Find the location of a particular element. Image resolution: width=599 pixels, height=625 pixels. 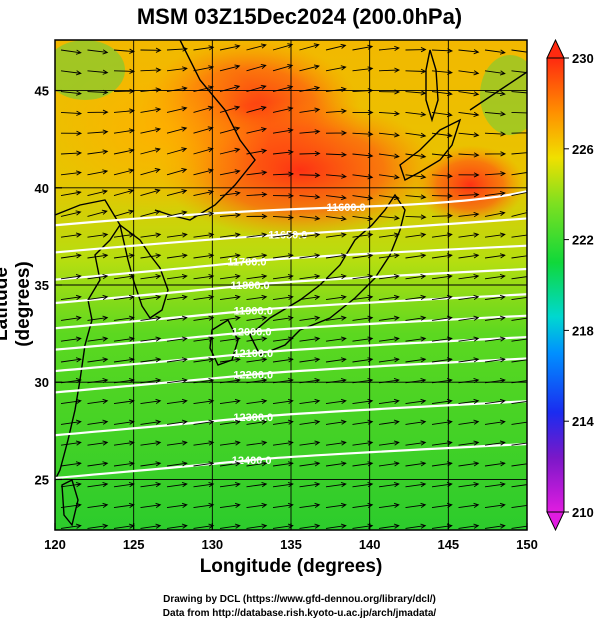

y-axis-ticks: 25 30 35 40 45 is located at coordinates (48, 285).